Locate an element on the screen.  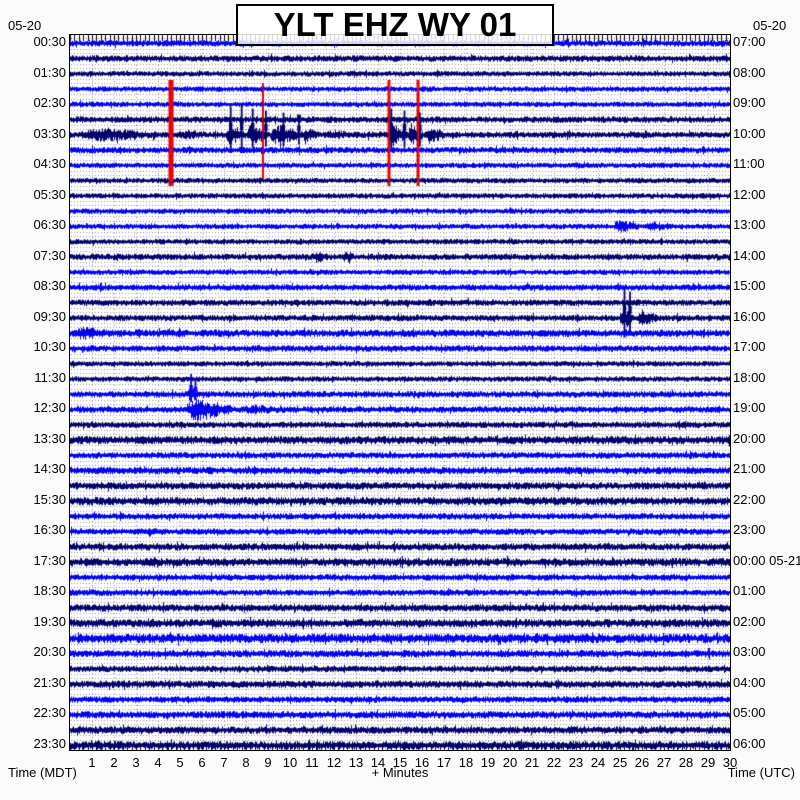
right-time-label: 03:00 is located at coordinates (749, 652).